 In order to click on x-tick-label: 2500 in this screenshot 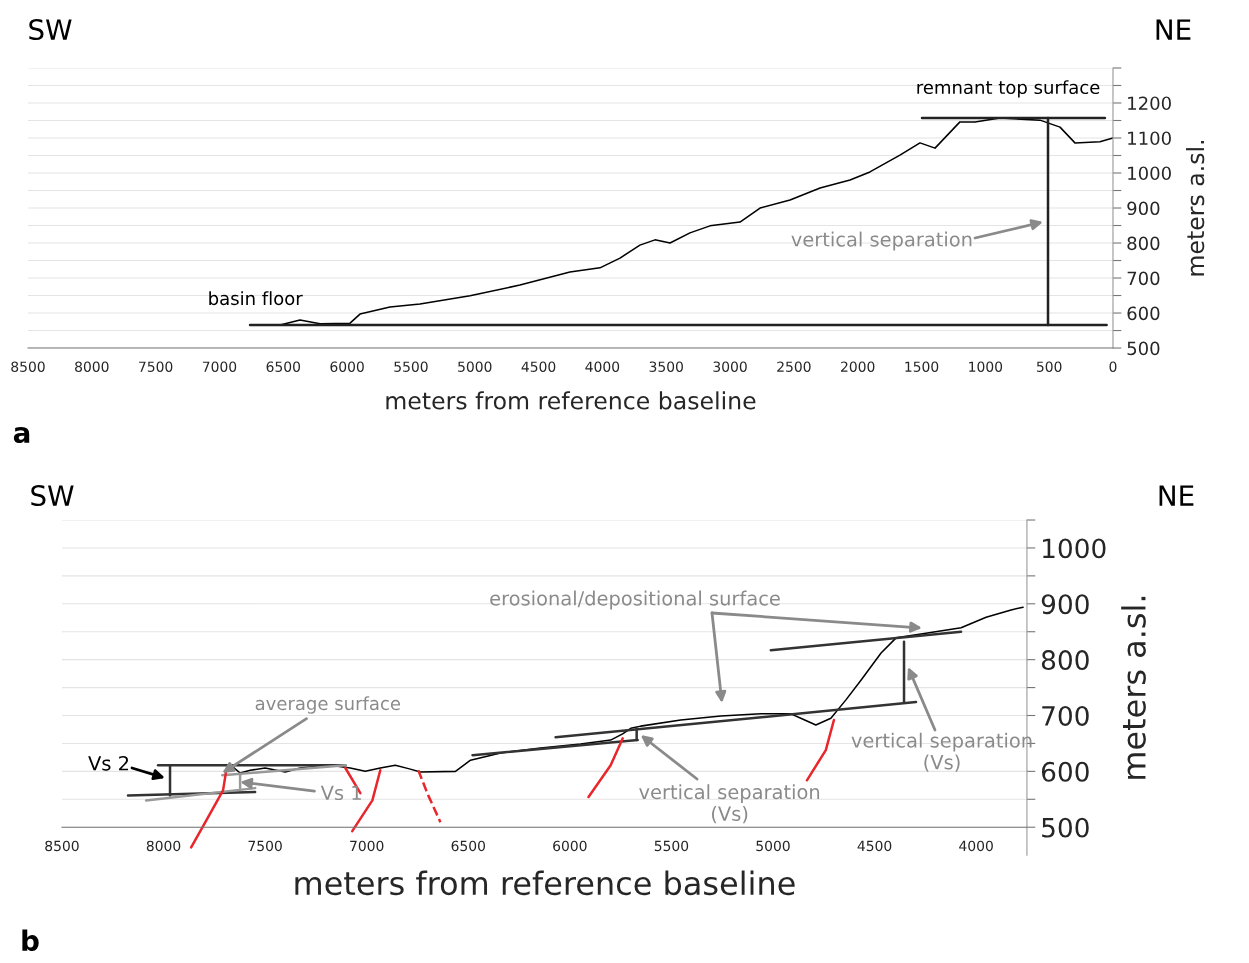, I will do `click(794, 366)`.